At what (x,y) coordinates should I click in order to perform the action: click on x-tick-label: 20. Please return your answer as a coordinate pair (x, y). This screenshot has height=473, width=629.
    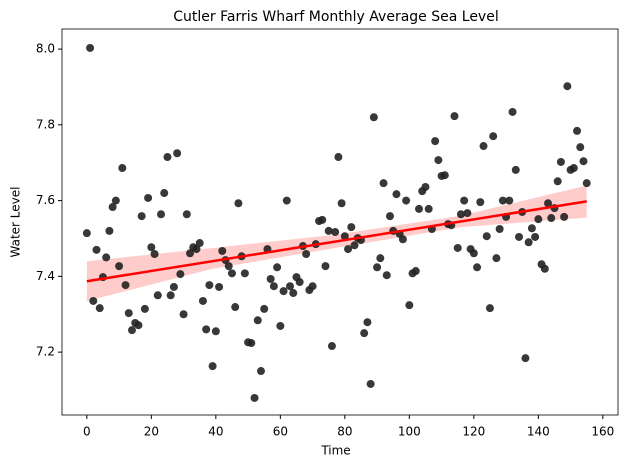
    Looking at the image, I should click on (151, 432).